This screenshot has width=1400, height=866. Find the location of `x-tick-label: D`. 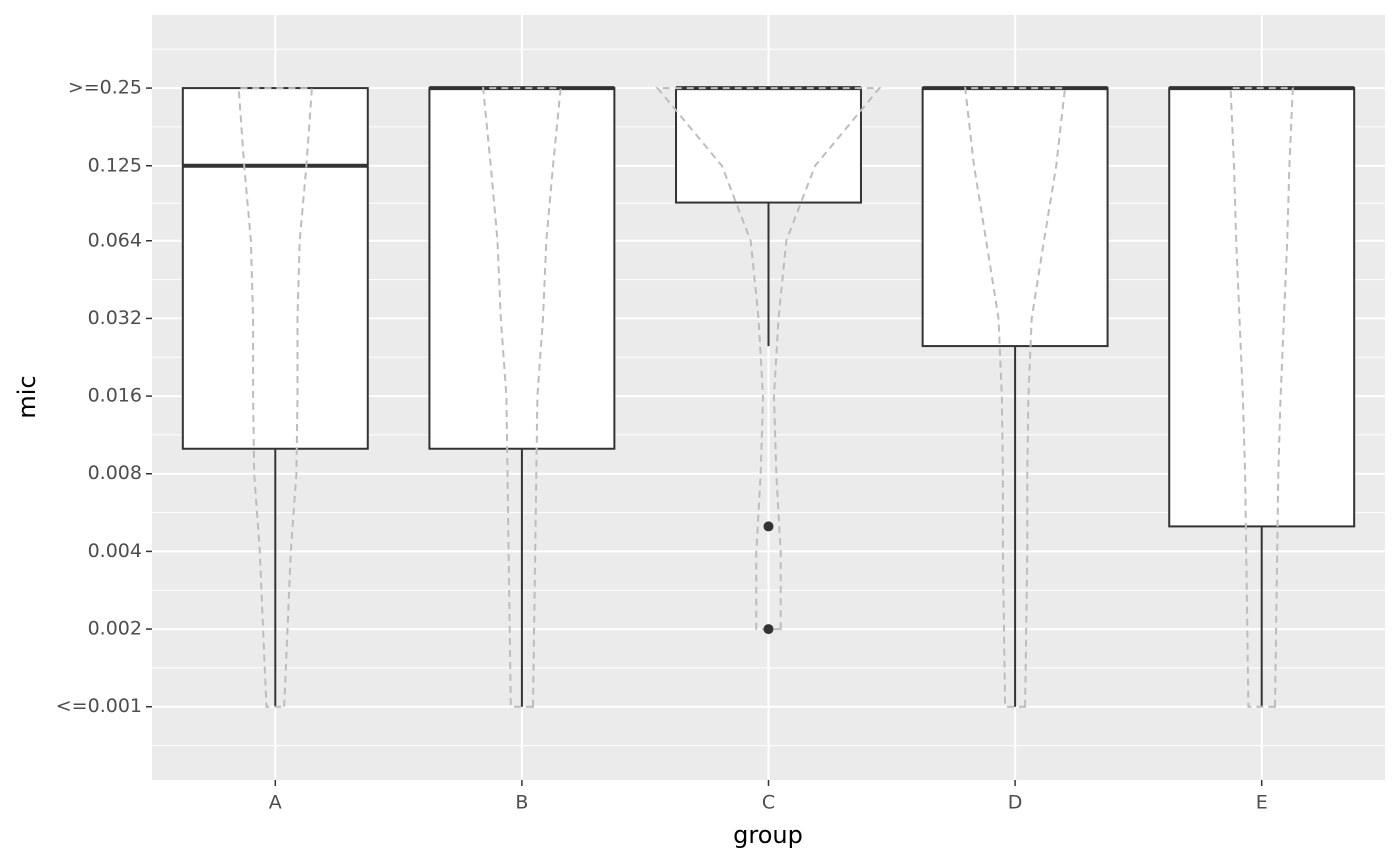

x-tick-label: D is located at coordinates (1015, 803).